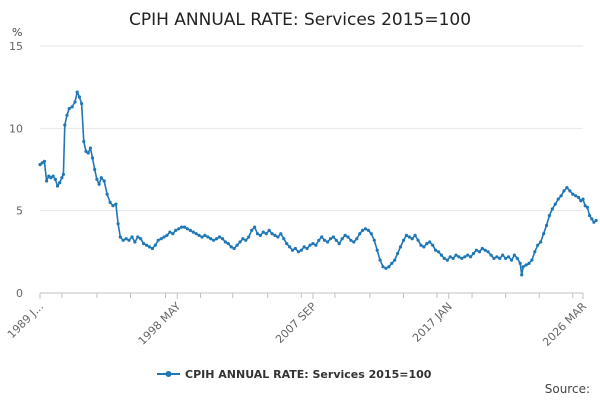 The width and height of the screenshot is (600, 400). I want to click on legend: CPIH ANNUAL RATE: Services 2015=100, so click(294, 374).